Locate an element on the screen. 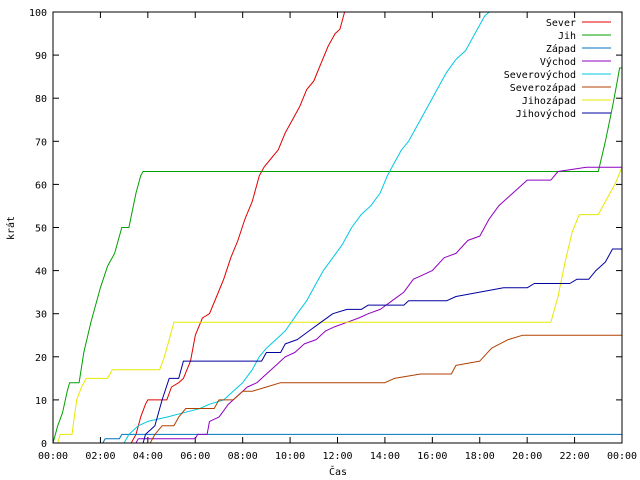  x-tick-label: 02:00 is located at coordinates (100, 456).